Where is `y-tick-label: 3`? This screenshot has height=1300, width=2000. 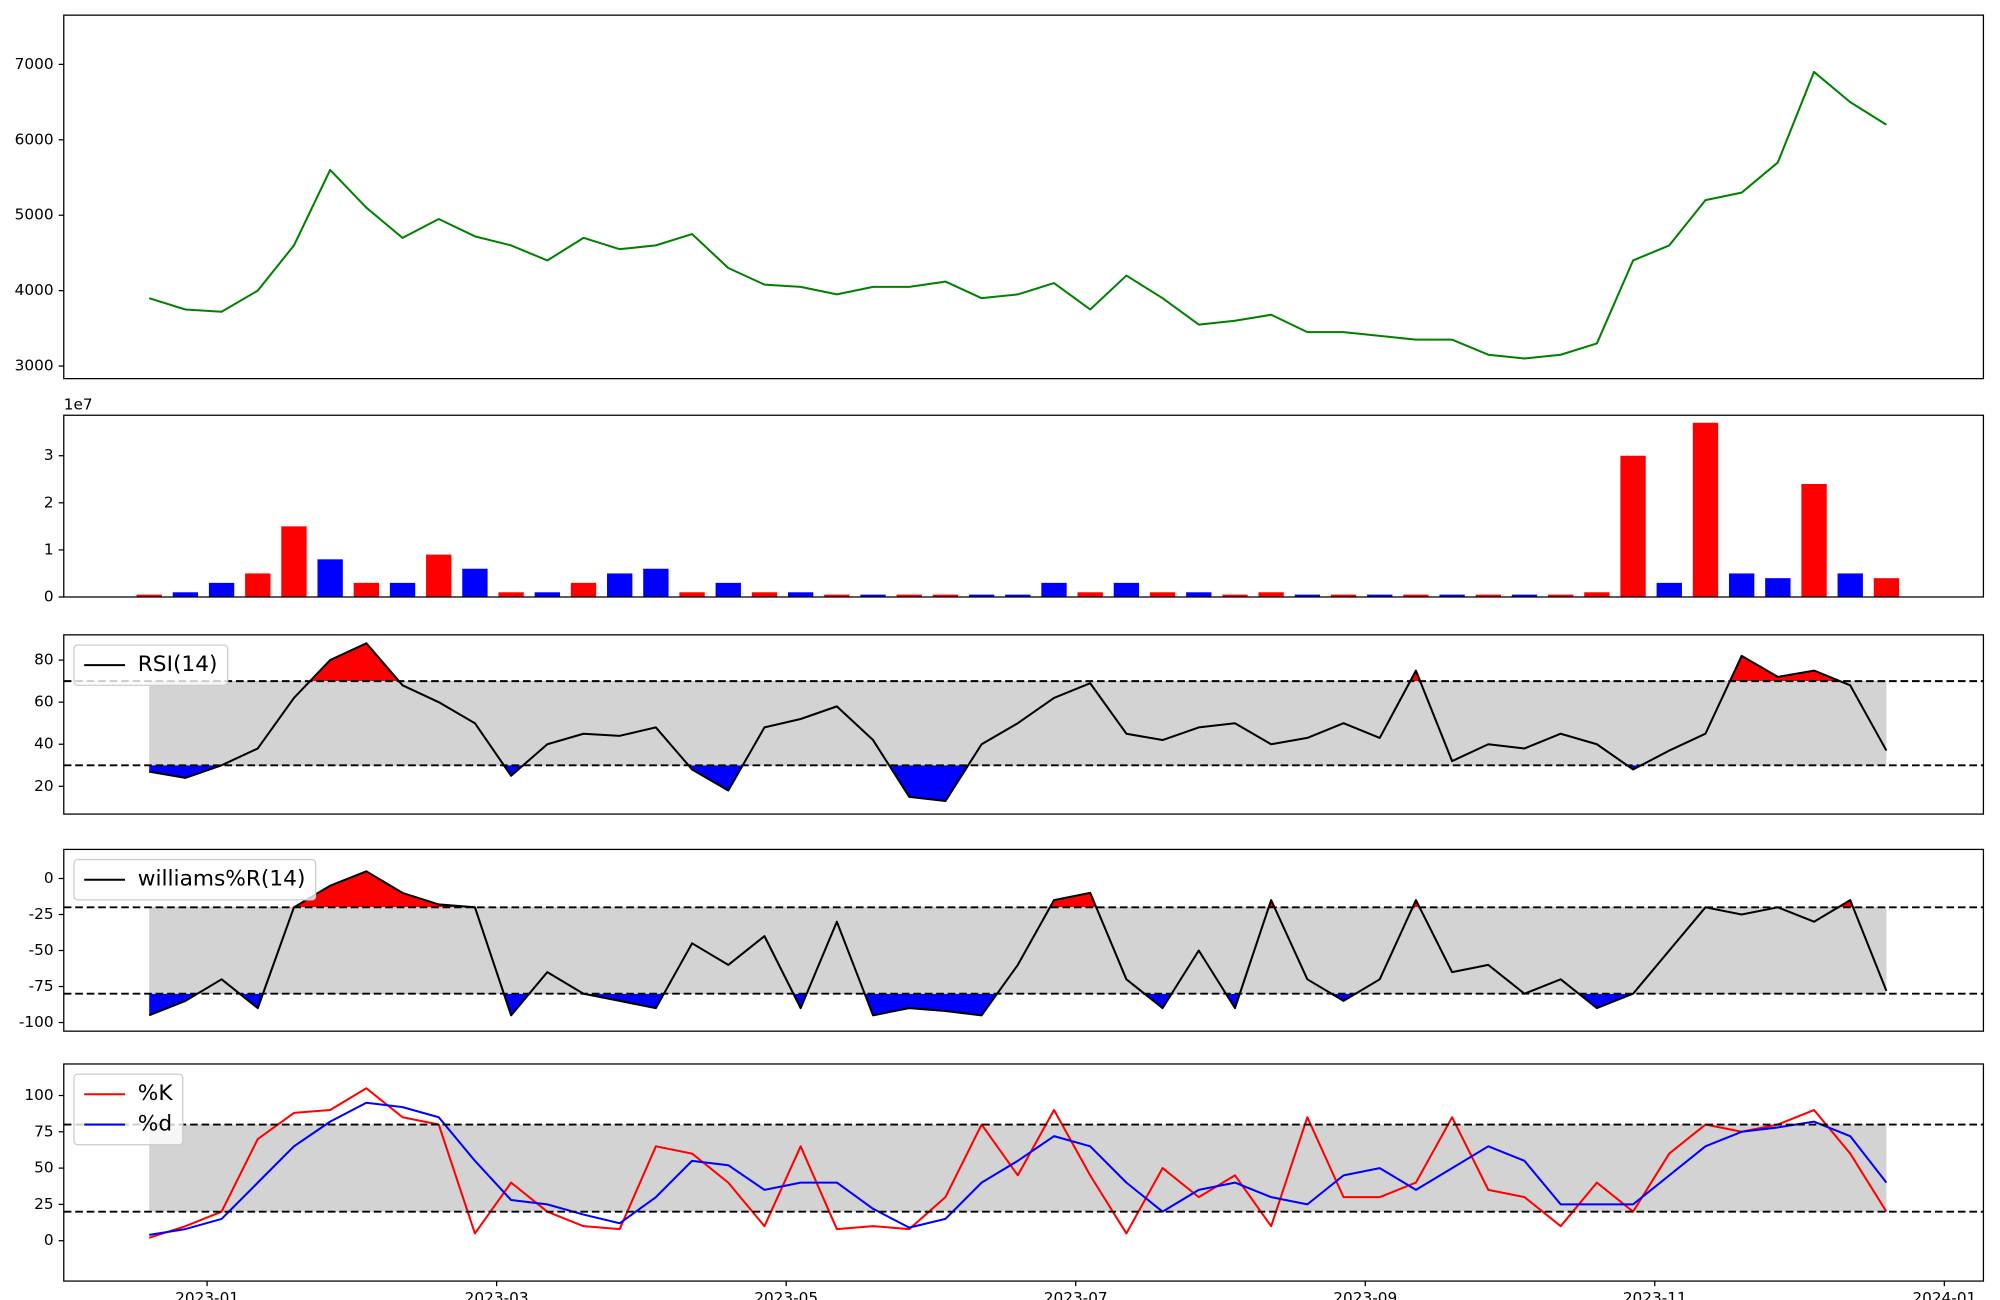 y-tick-label: 3 is located at coordinates (49, 455).